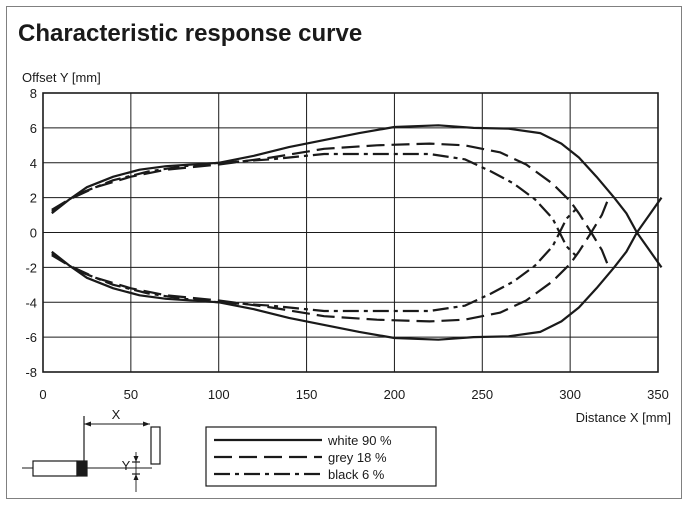 Image resolution: width=689 pixels, height=506 pixels. Describe the element at coordinates (136, 459) in the screenshot. I see `schematic-y-arrowhead-top` at that location.